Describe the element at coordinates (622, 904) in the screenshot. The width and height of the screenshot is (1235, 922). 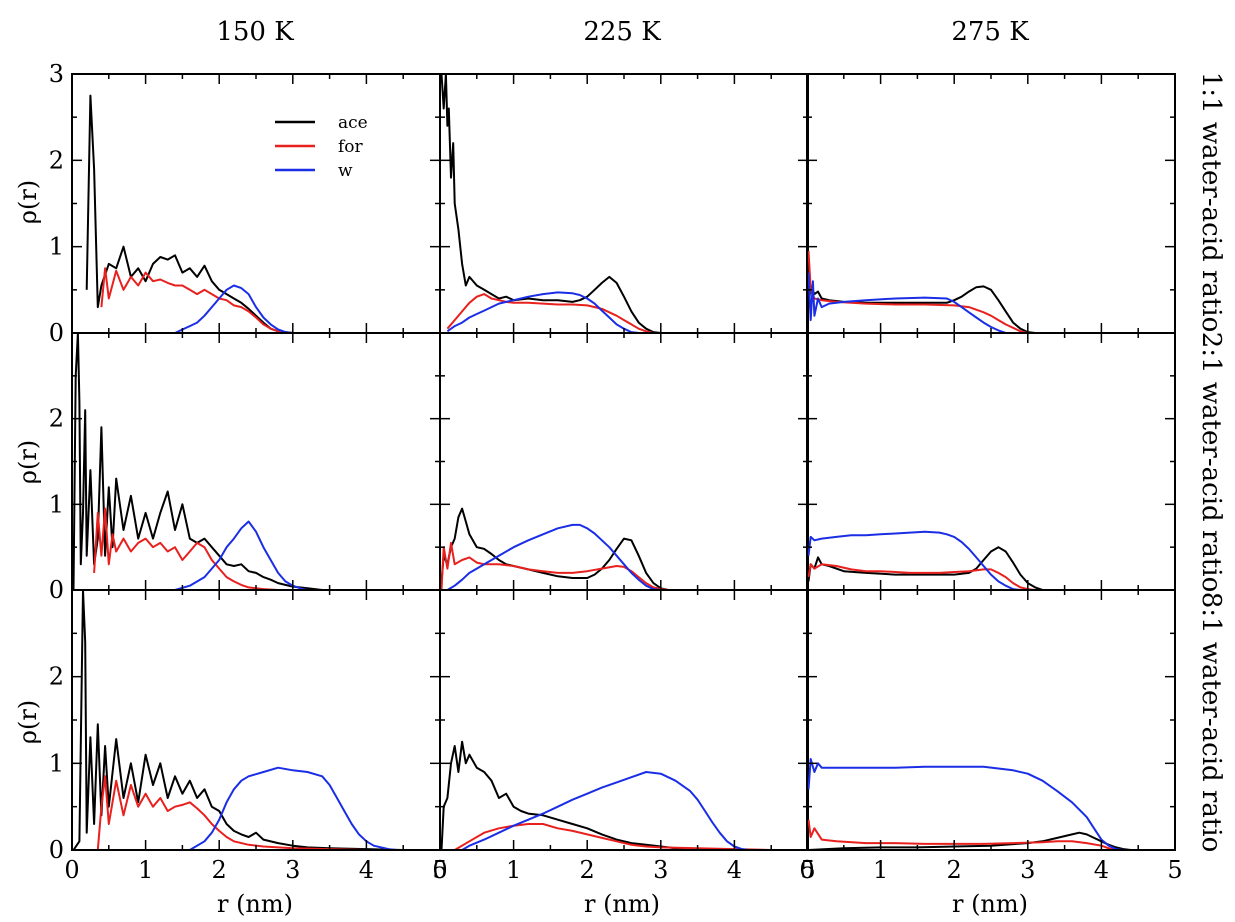
I see `xlabel-col-2: r (nm)` at that location.